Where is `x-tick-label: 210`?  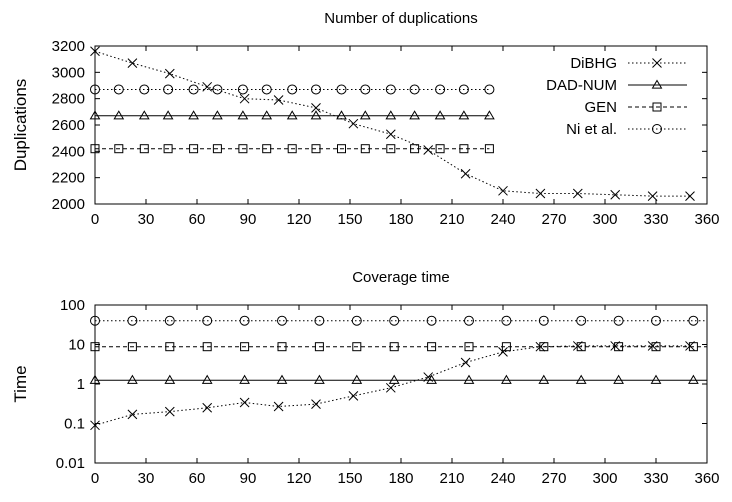
x-tick-label: 210 is located at coordinates (451, 219).